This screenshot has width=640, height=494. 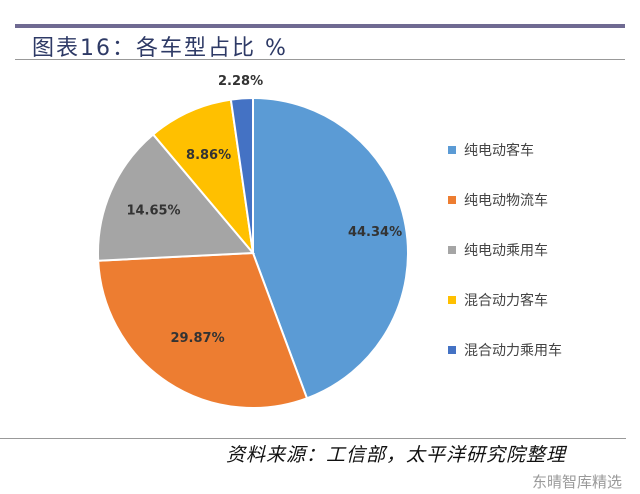 What do you see at coordinates (320, 26) in the screenshot?
I see `top-rule` at bounding box center [320, 26].